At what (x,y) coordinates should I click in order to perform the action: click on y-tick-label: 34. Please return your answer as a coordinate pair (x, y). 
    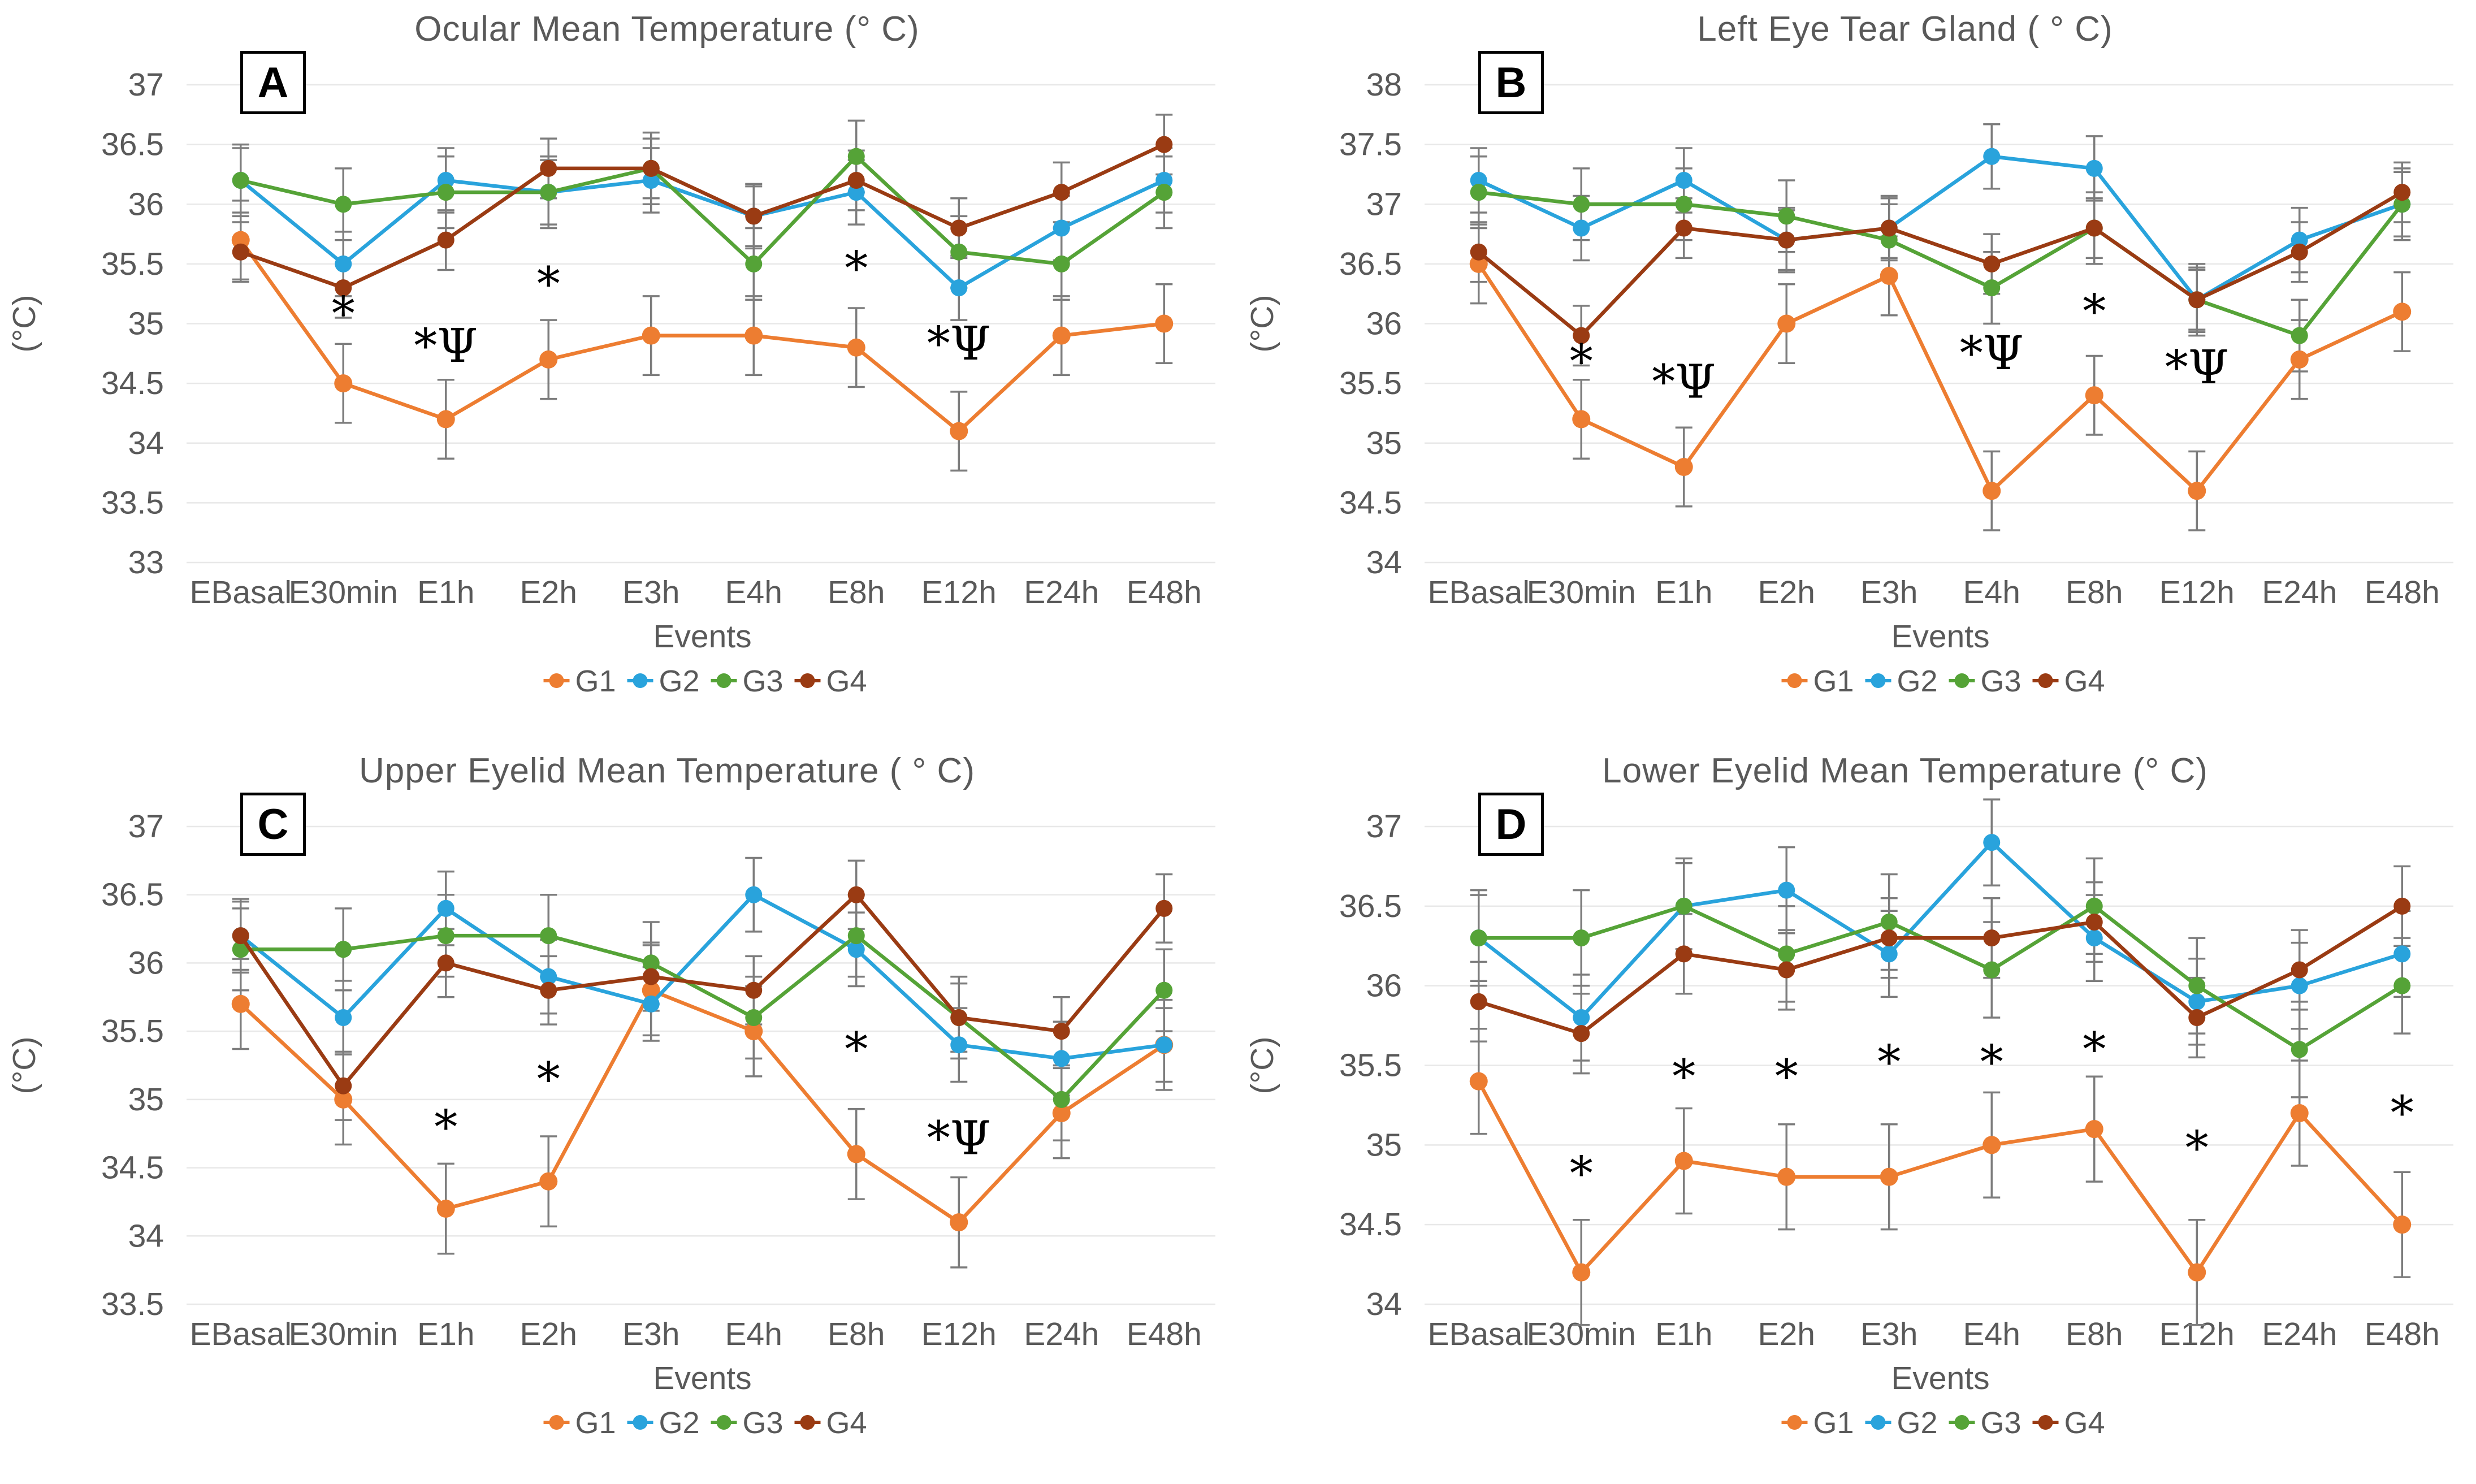
    Looking at the image, I should click on (146, 443).